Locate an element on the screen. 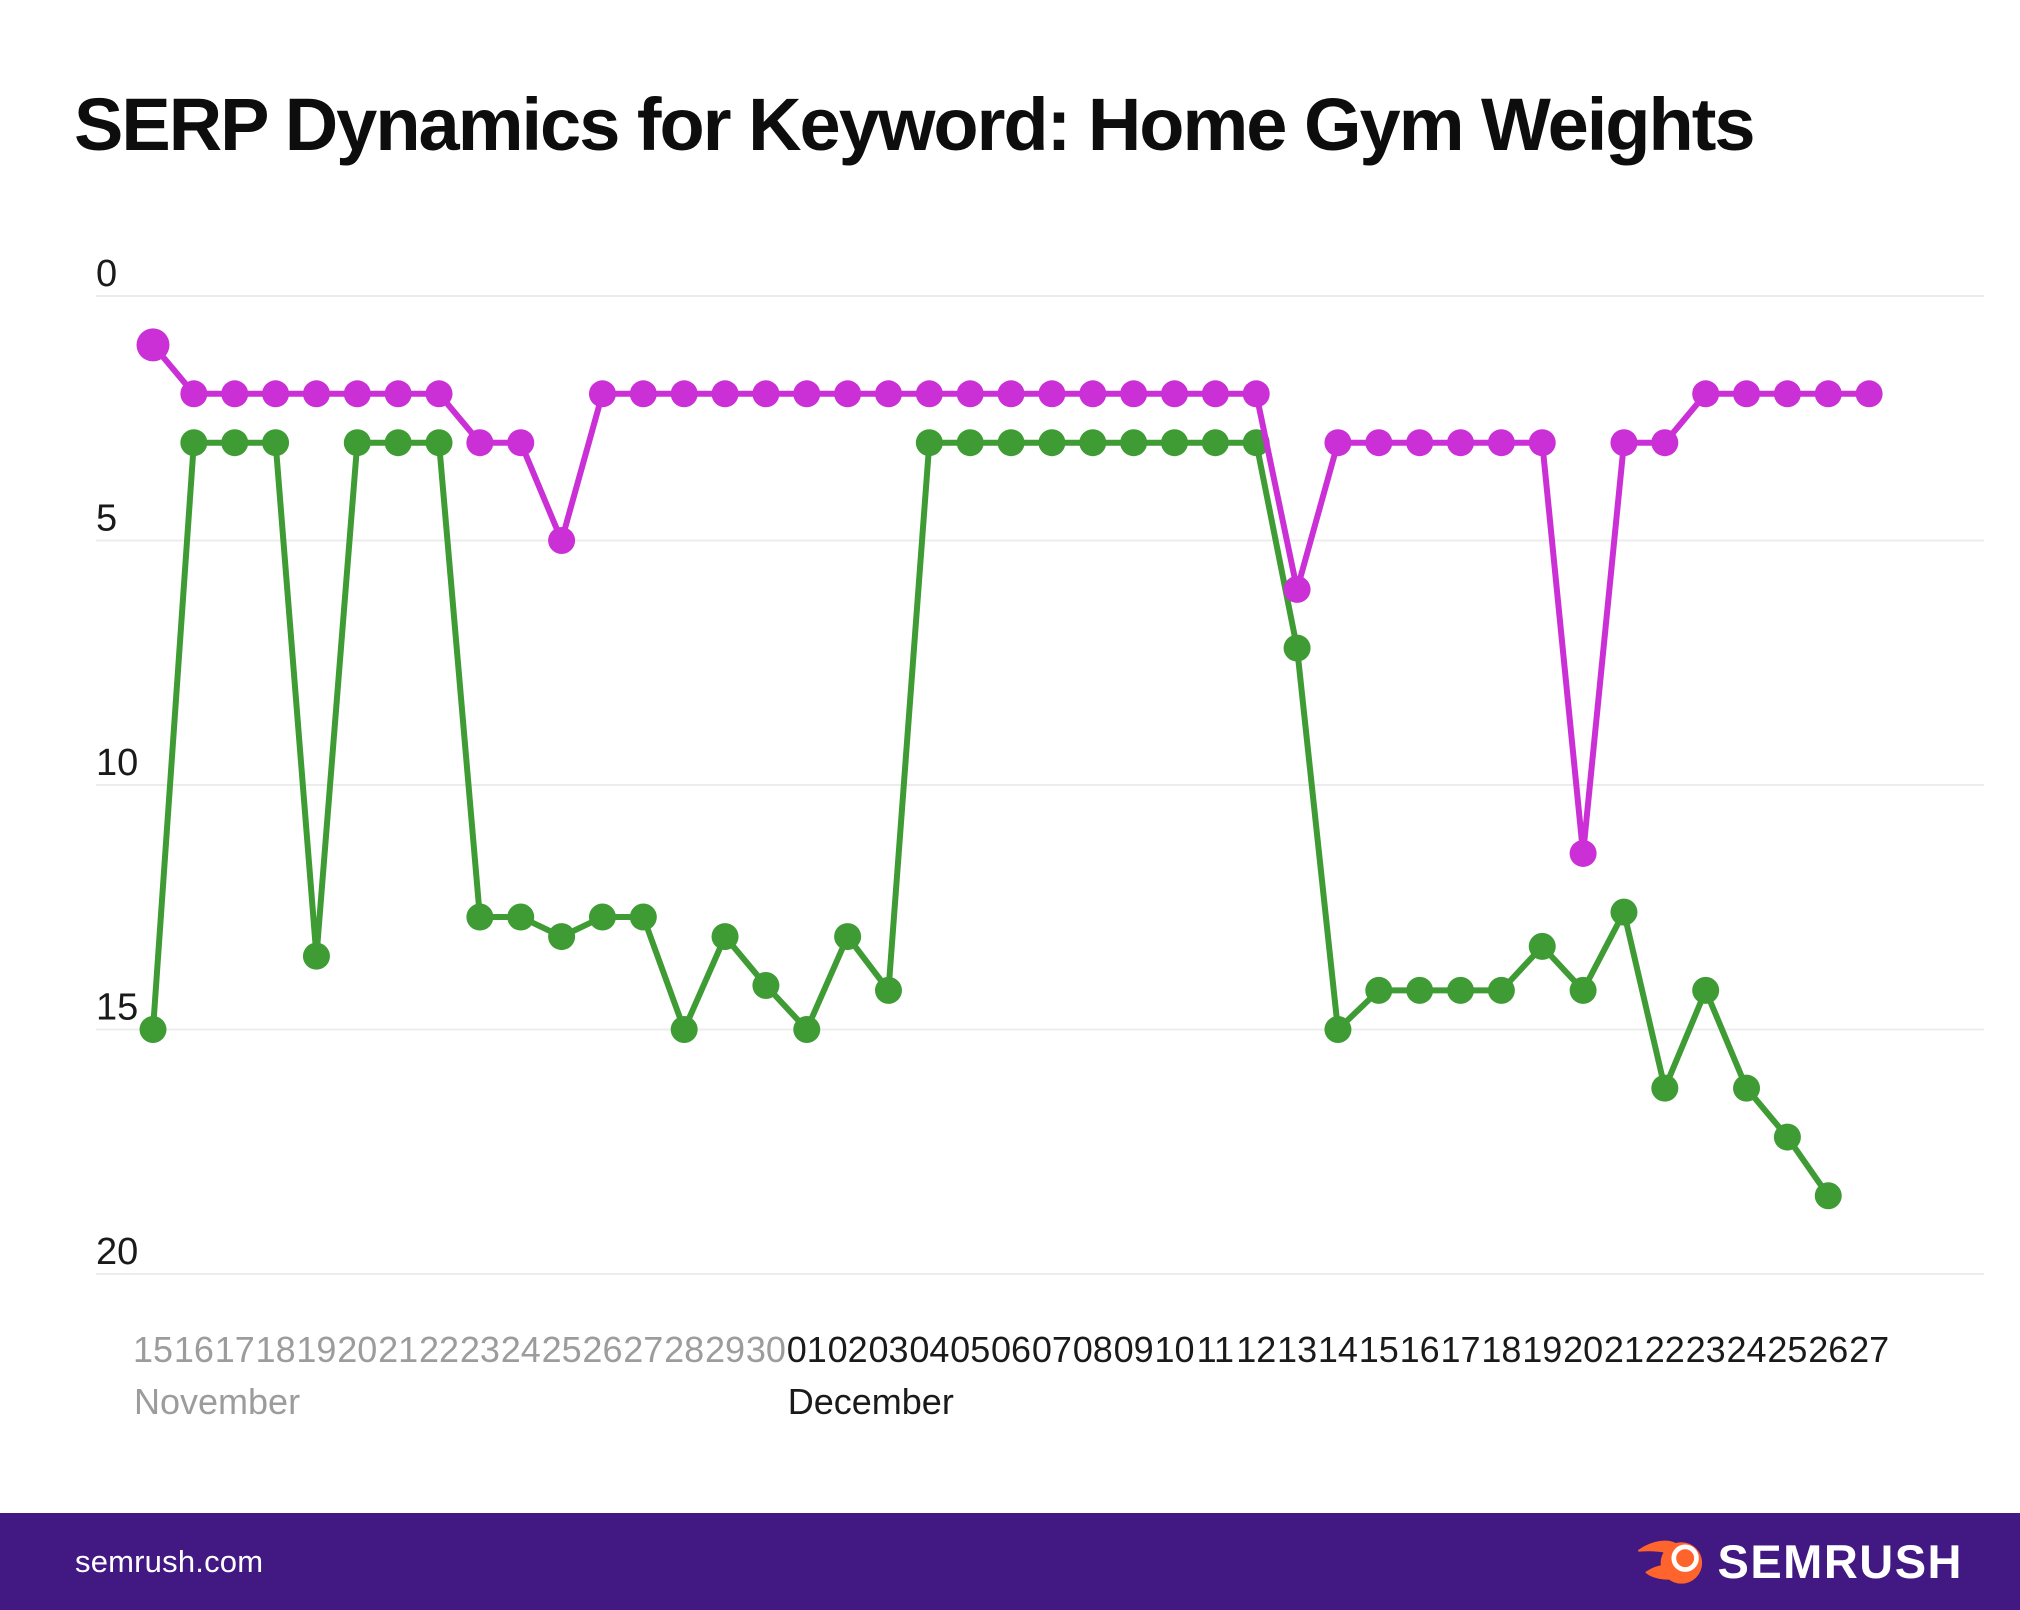 The width and height of the screenshot is (2020, 1610). x-tick-label: 11 is located at coordinates (1215, 1349).